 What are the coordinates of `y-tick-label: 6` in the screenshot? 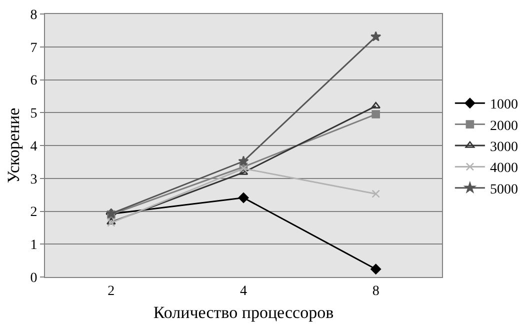 It's located at (34, 81).